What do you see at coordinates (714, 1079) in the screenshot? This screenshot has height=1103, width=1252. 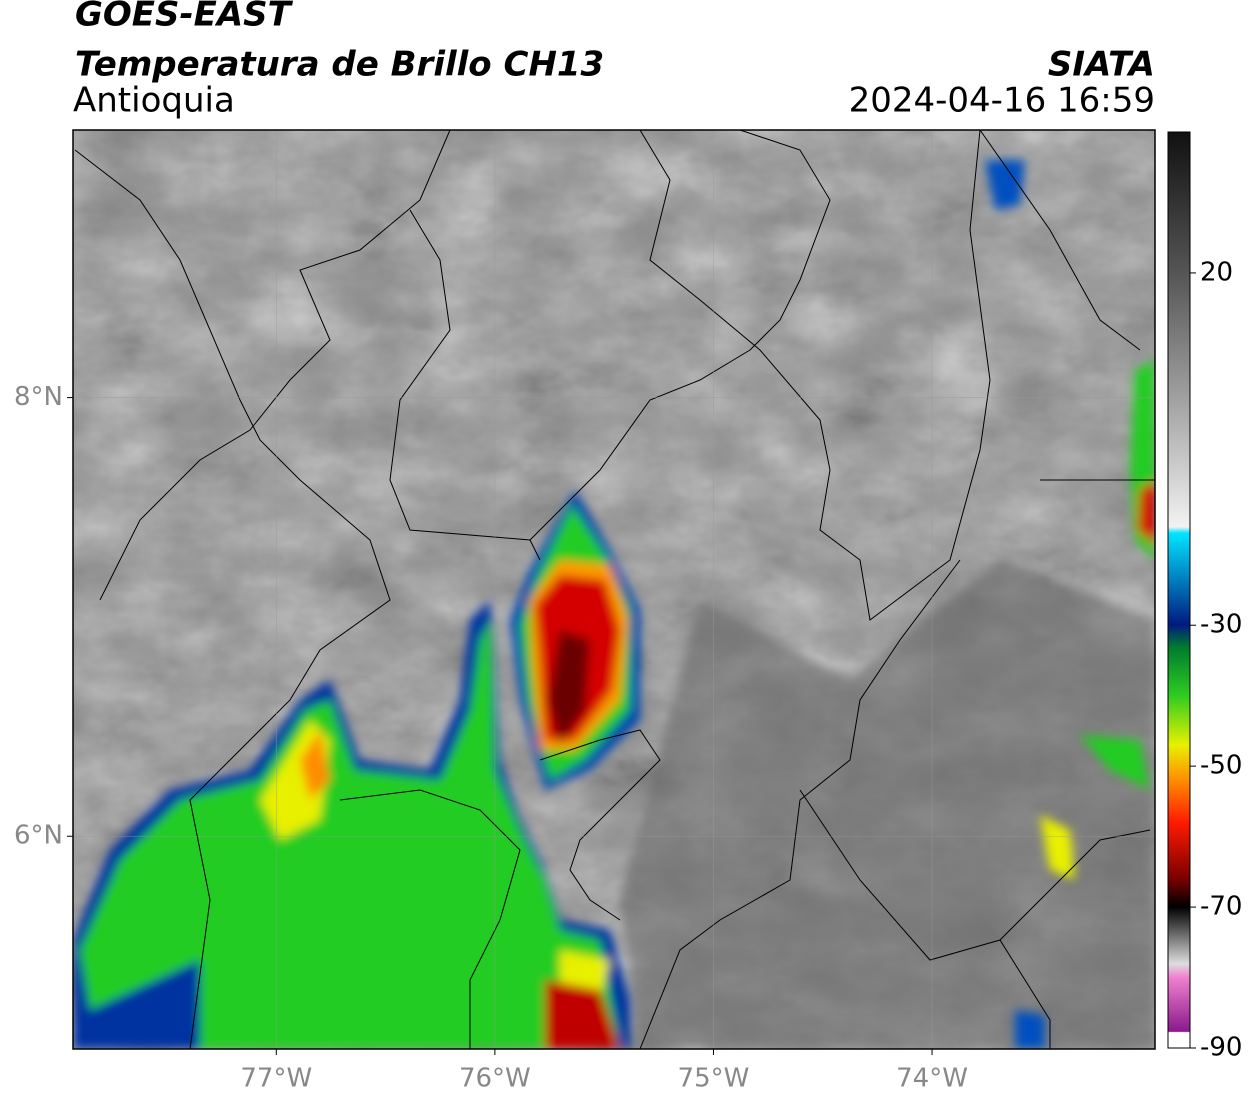 I see `x-tick-label: 75°W` at bounding box center [714, 1079].